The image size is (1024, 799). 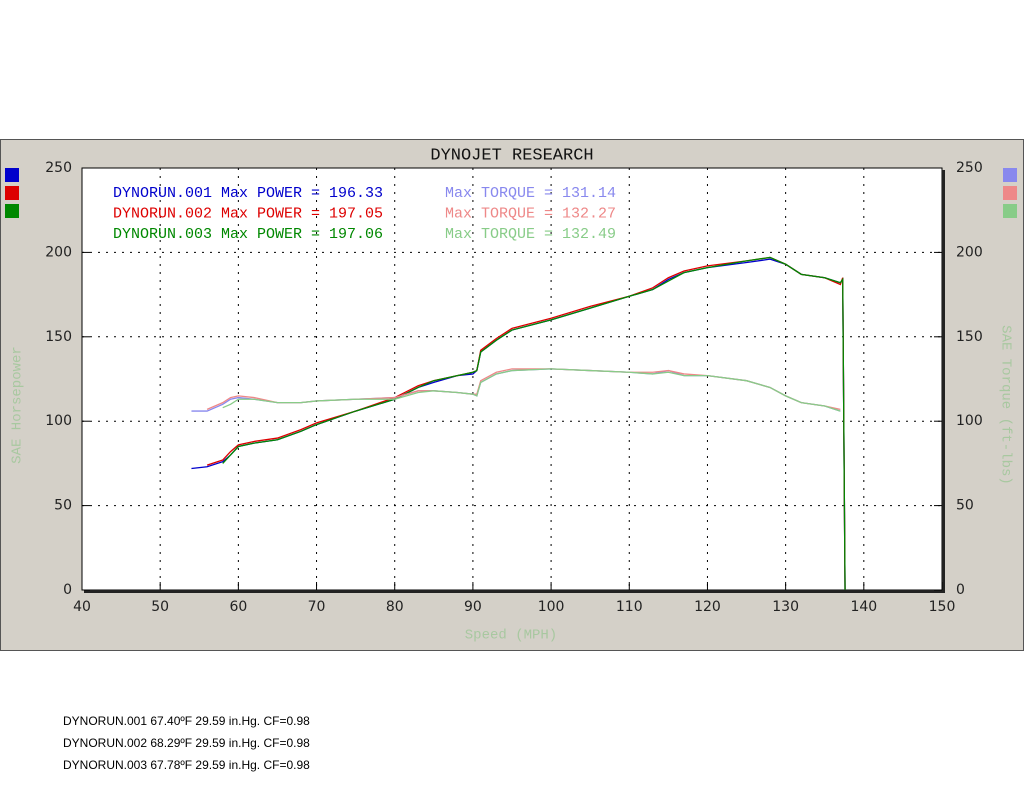 What do you see at coordinates (473, 607) in the screenshot?
I see `x-tick-label: 90` at bounding box center [473, 607].